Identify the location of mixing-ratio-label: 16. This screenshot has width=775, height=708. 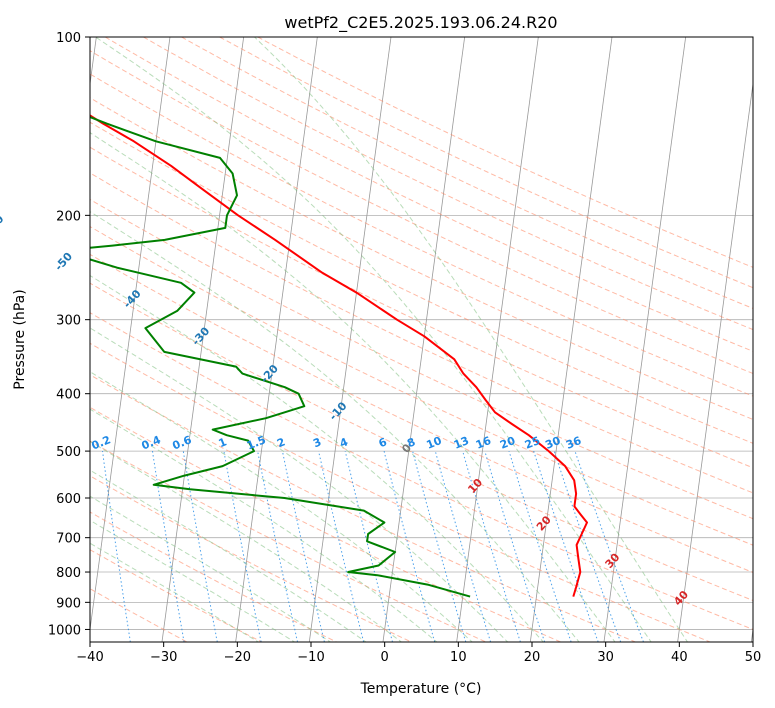
(483, 443).